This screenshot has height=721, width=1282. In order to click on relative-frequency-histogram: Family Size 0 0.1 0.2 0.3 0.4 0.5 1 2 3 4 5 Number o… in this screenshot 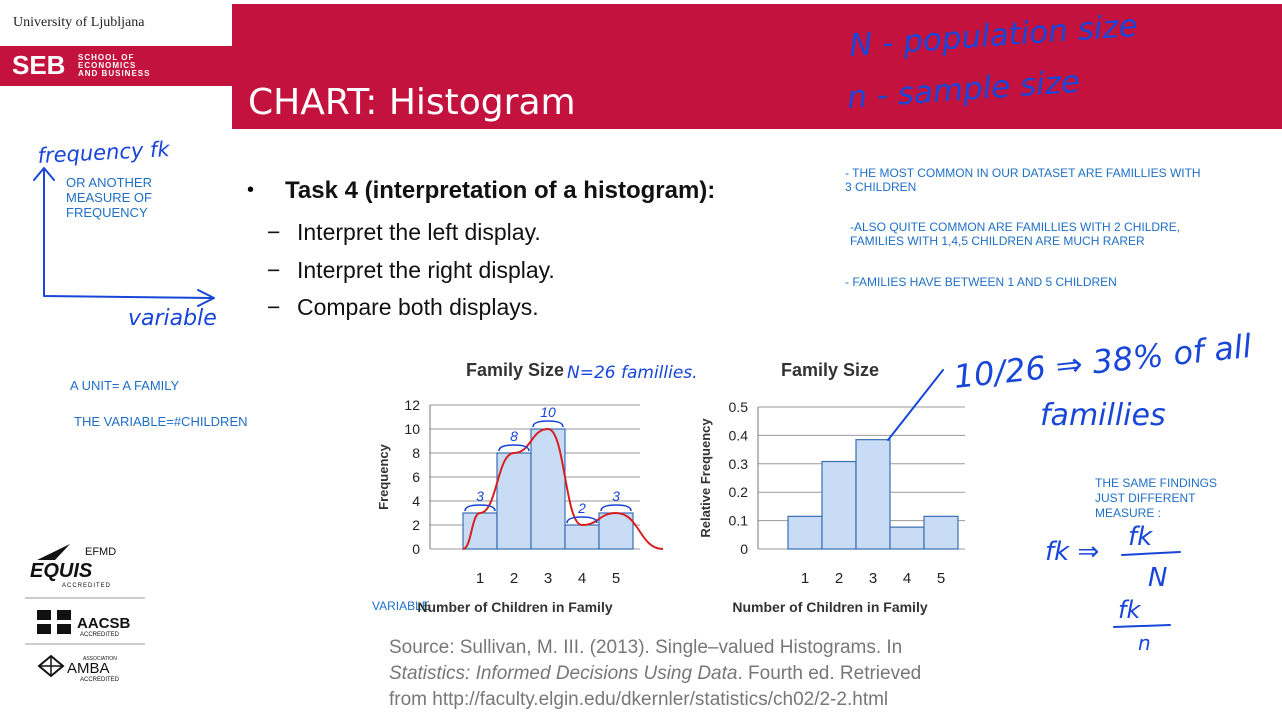, I will do `click(831, 487)`.